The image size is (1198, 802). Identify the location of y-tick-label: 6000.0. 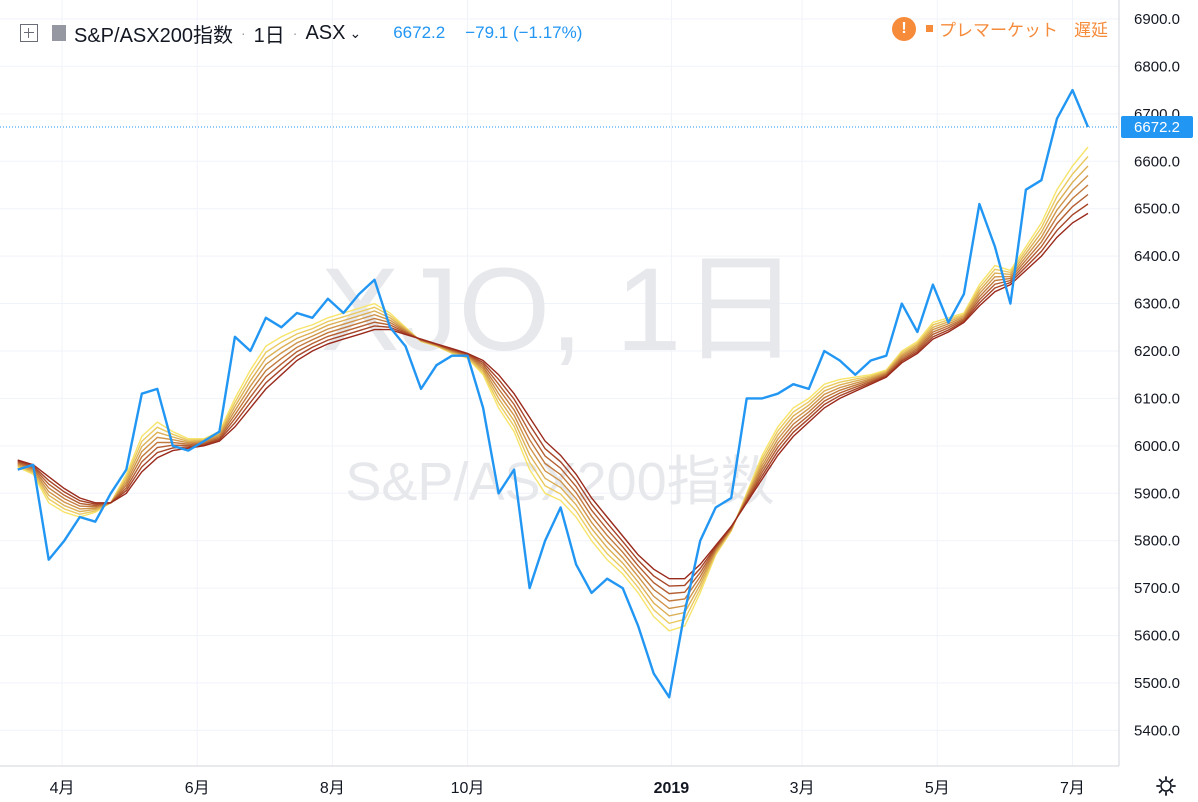
(1157, 446).